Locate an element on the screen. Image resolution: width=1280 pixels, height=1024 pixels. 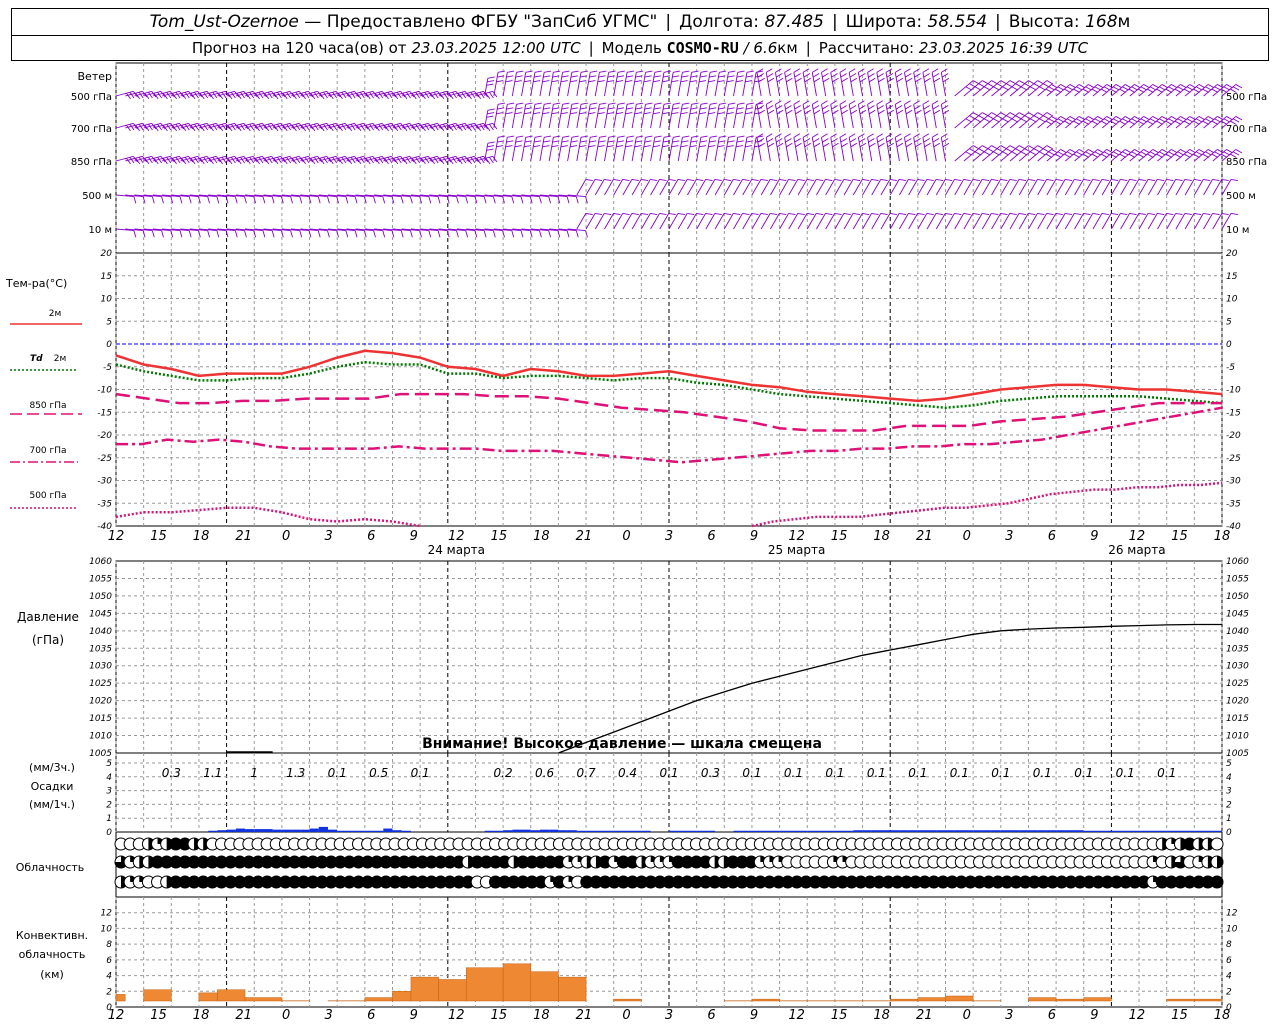
hour-tick-label-bottom: 3 is located at coordinates (1009, 1015).